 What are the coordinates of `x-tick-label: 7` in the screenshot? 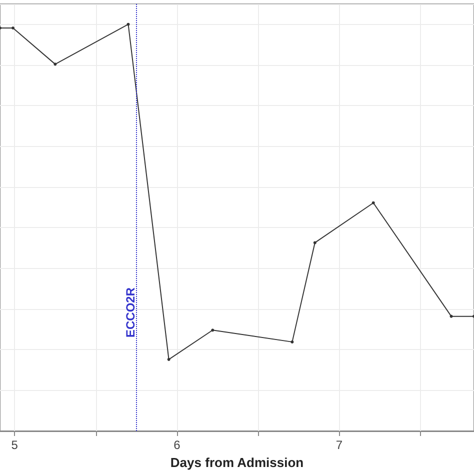 It's located at (339, 445).